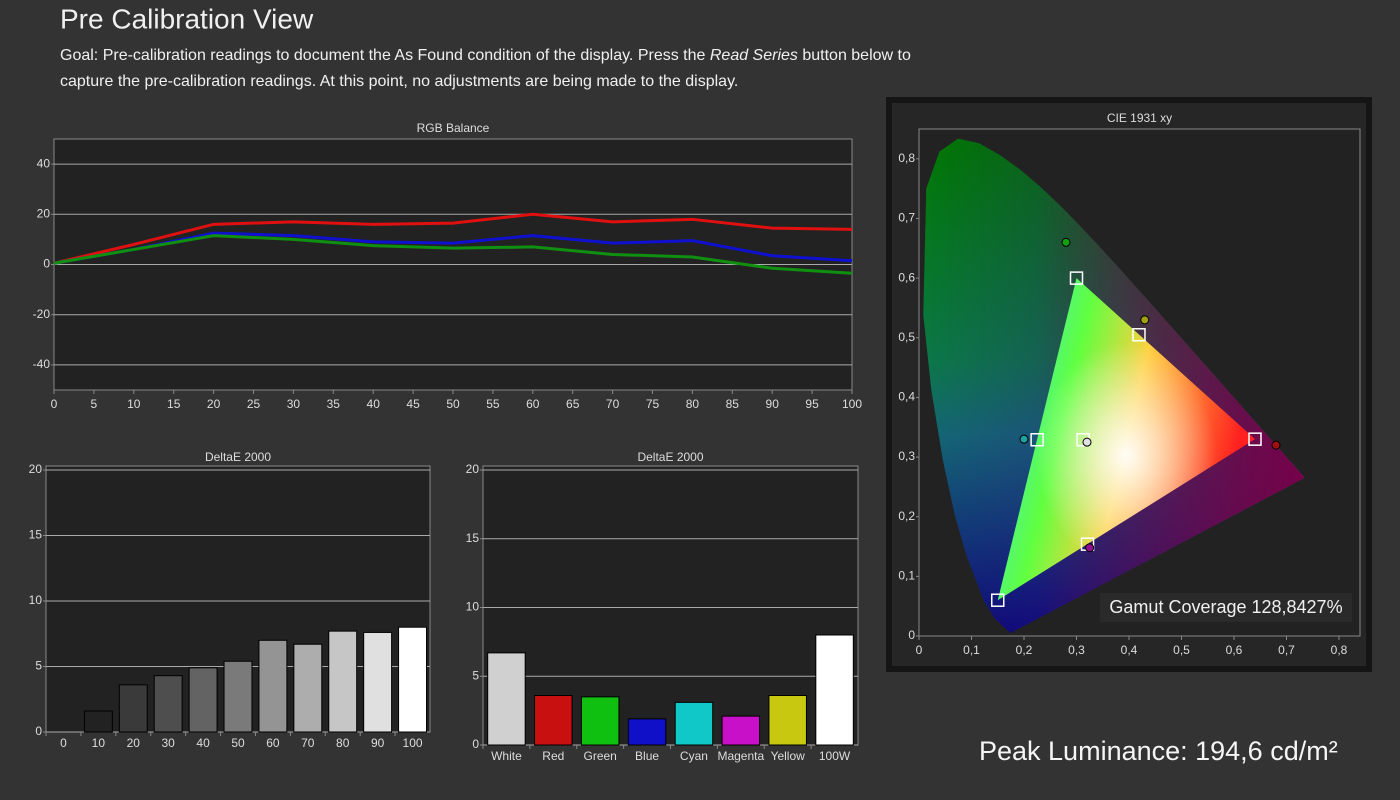  Describe the element at coordinates (453, 128) in the screenshot. I see `chart-title: RGB Balance` at that location.